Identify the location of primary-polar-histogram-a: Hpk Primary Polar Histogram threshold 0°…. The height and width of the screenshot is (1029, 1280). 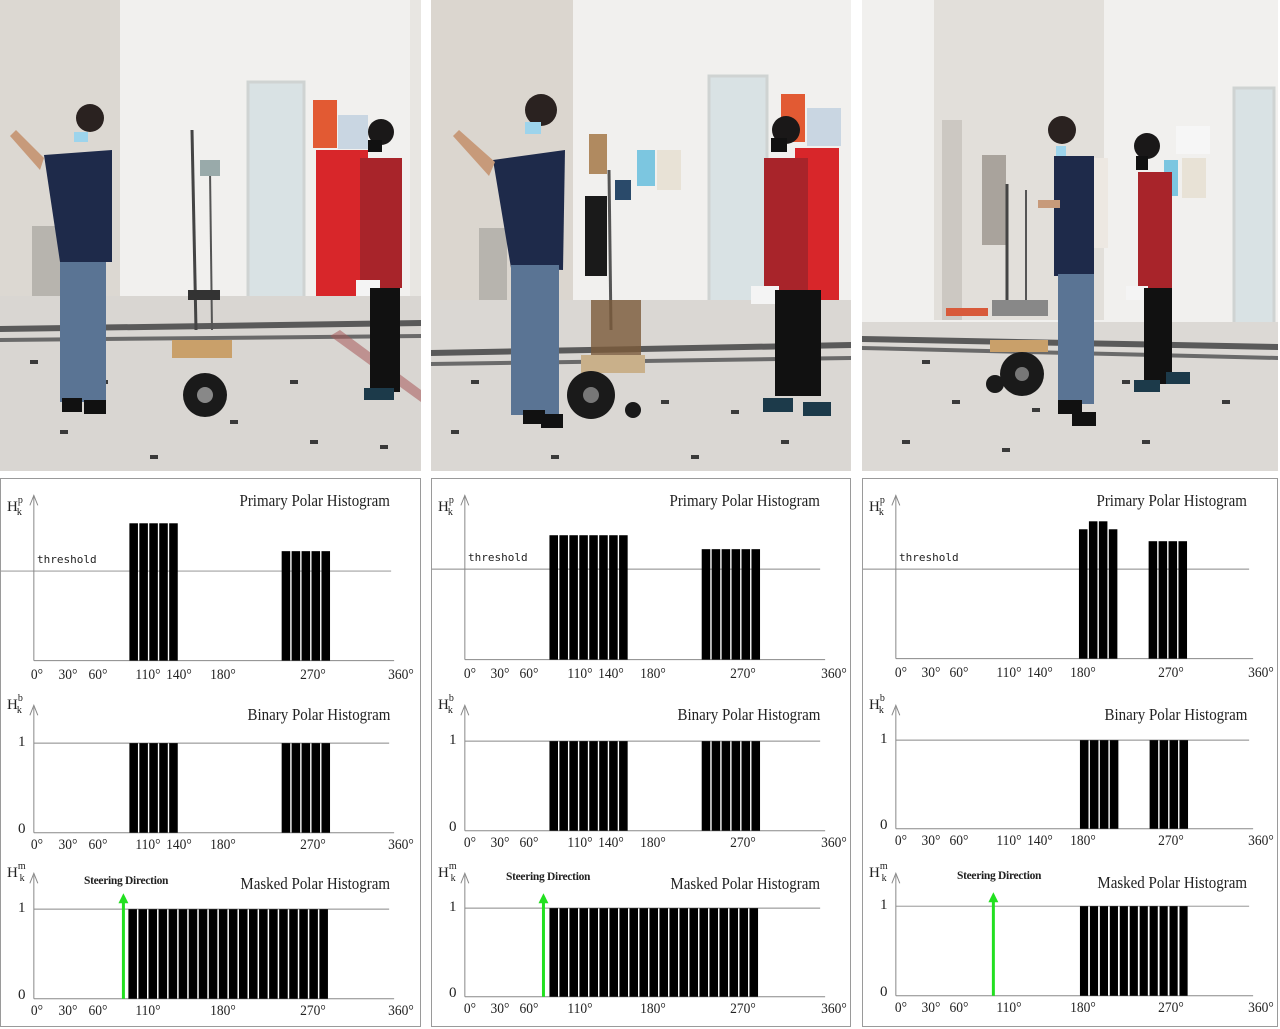
(207, 587).